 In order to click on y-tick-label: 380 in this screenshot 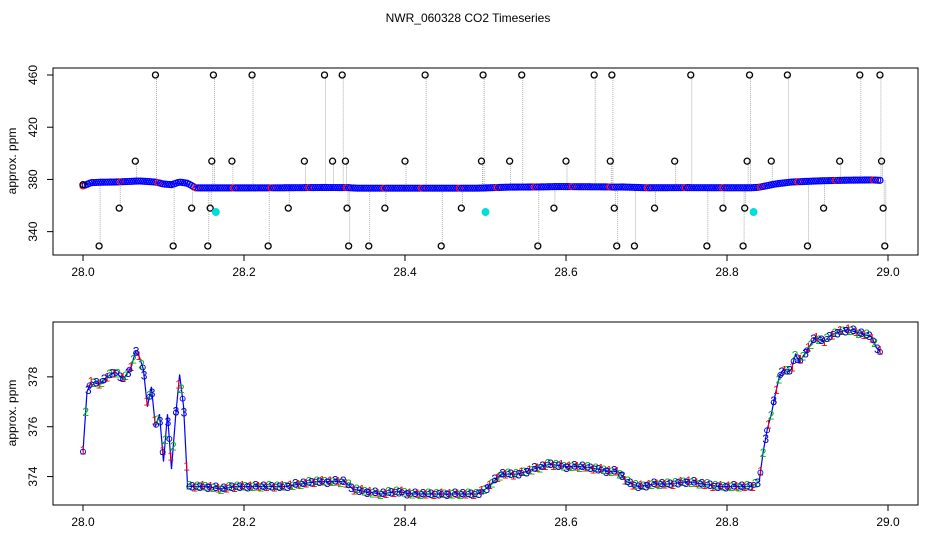, I will do `click(33, 179)`.